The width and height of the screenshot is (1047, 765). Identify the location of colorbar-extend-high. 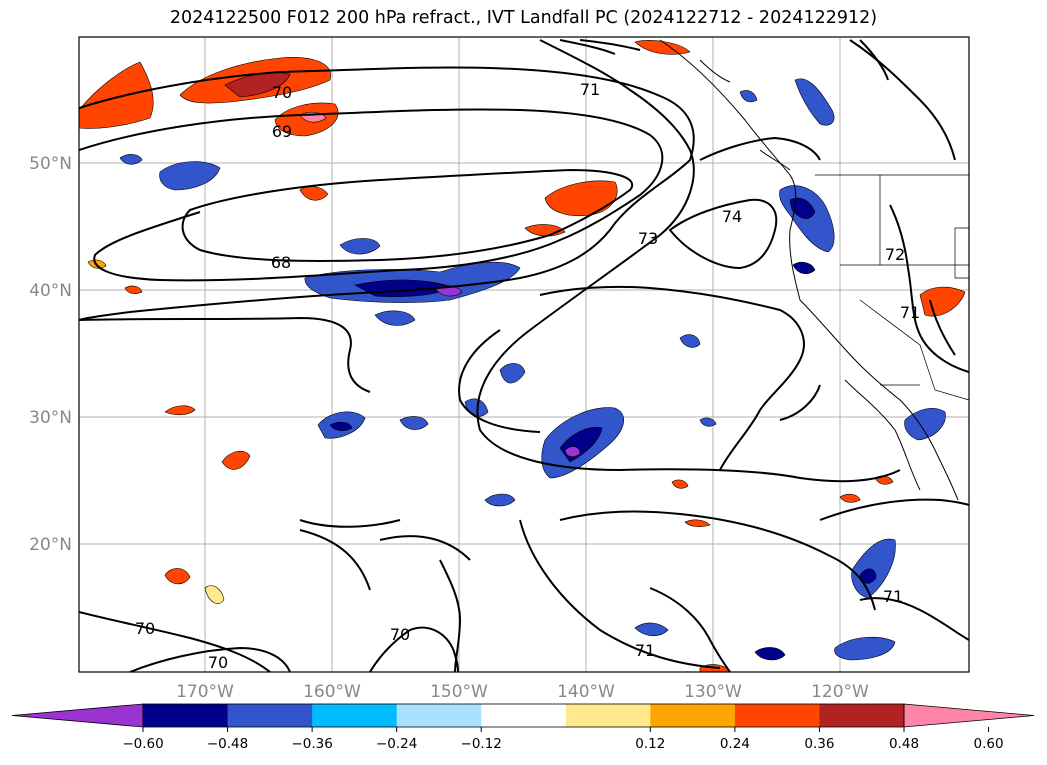
(969, 715).